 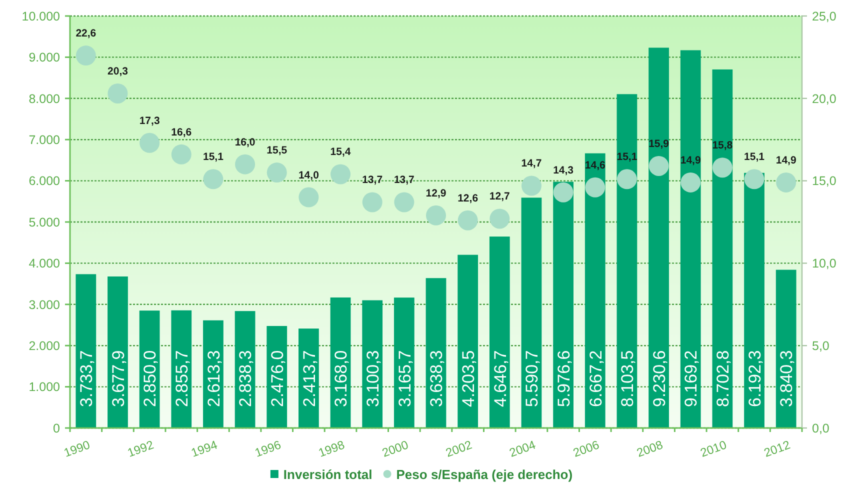 What do you see at coordinates (723, 378) in the screenshot?
I see `data-label: 8.702,8` at bounding box center [723, 378].